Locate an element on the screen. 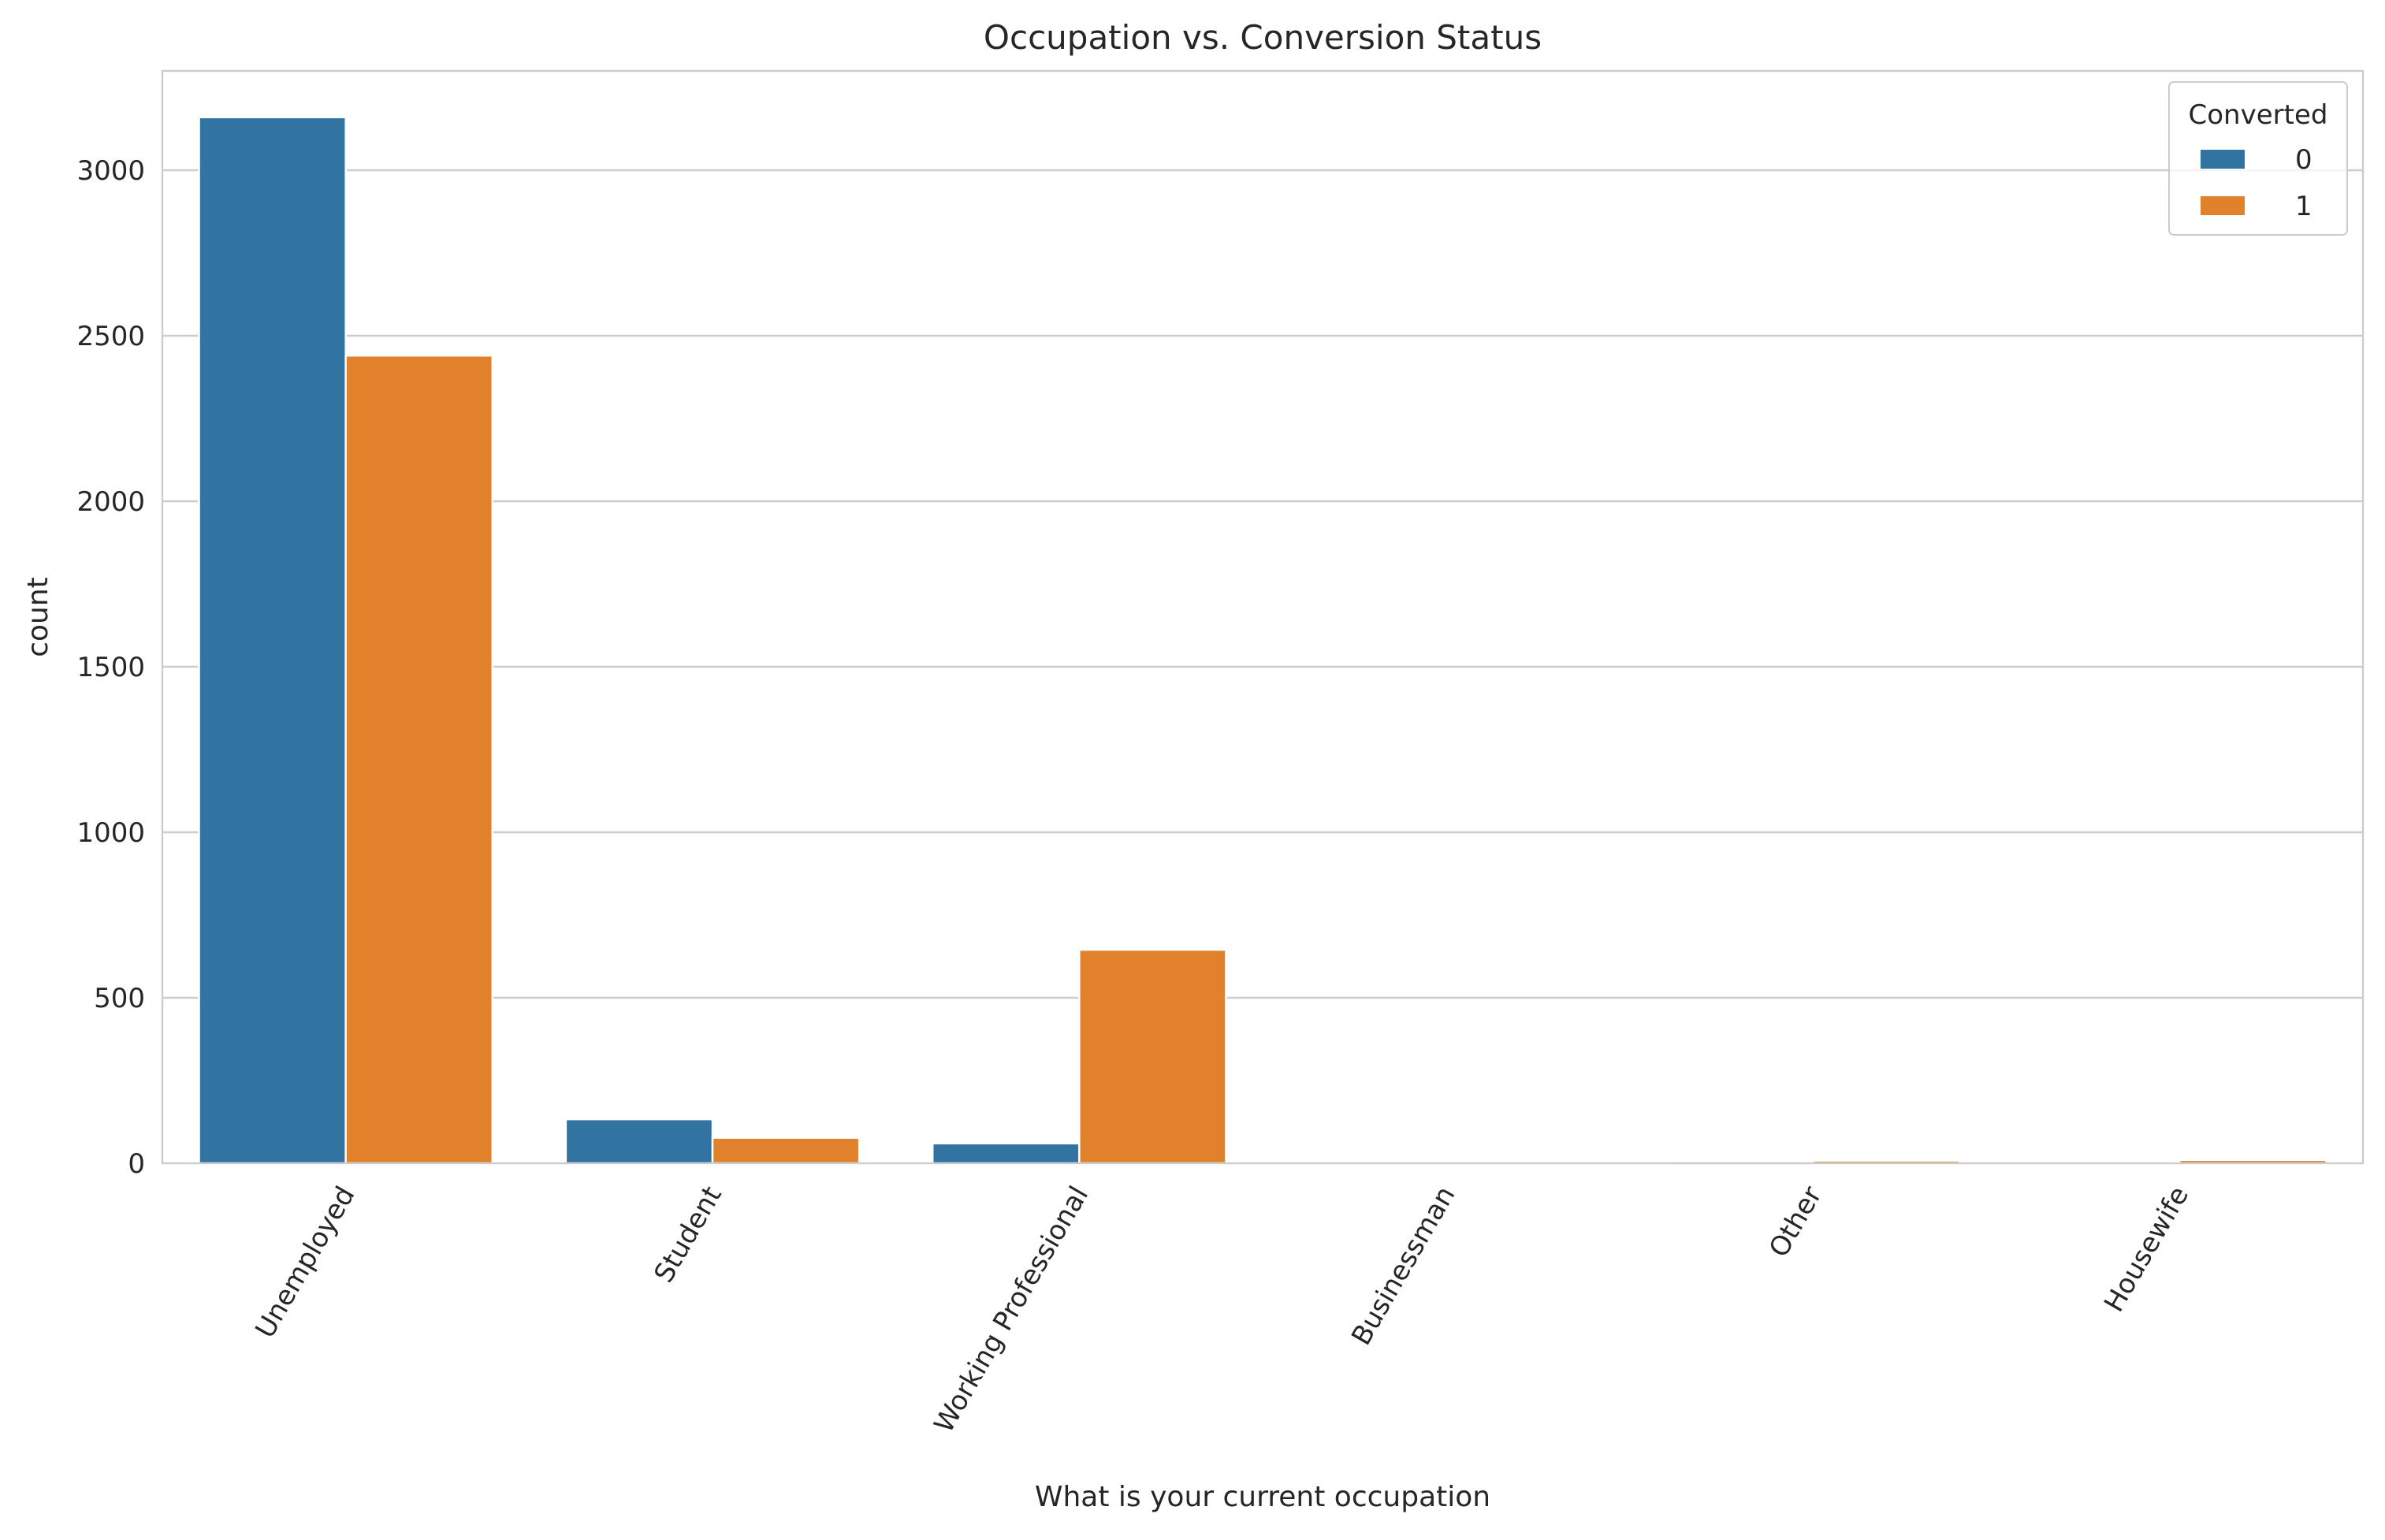  x-tick-label: Businessman is located at coordinates (1403, 1266).